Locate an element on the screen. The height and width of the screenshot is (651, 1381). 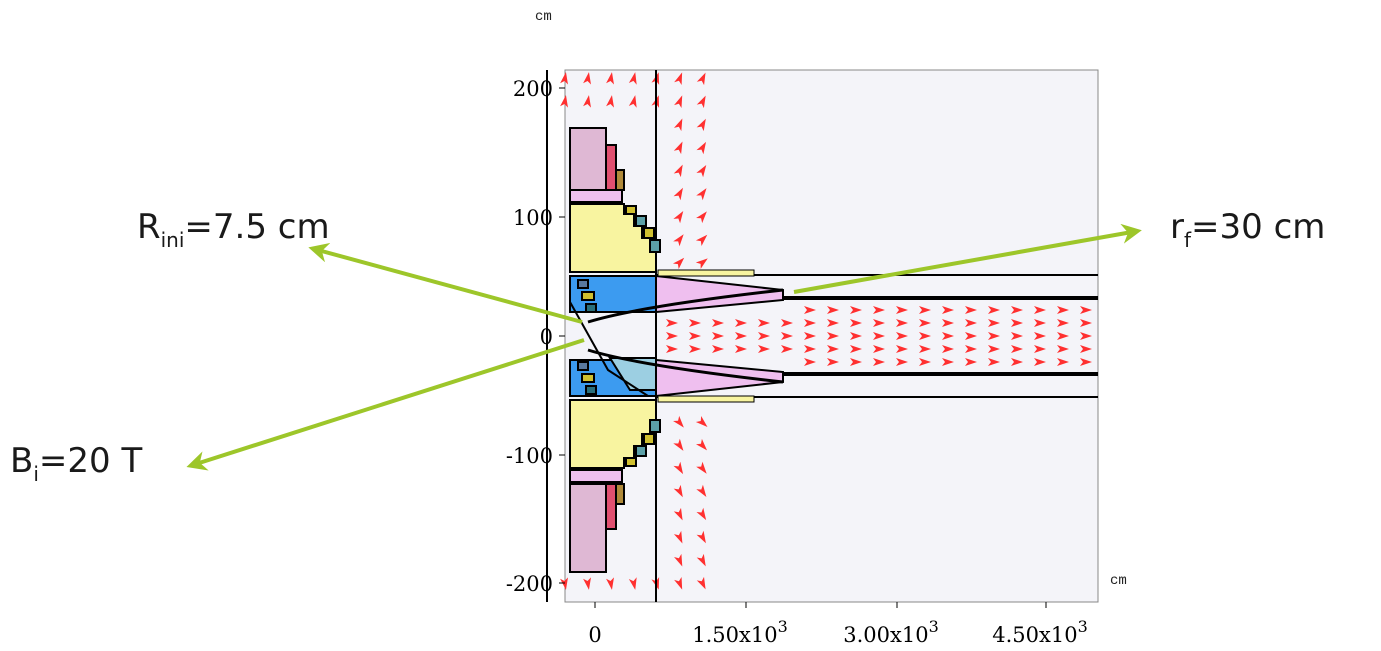
y-tick-minus-100: -100 is located at coordinates (529, 456).